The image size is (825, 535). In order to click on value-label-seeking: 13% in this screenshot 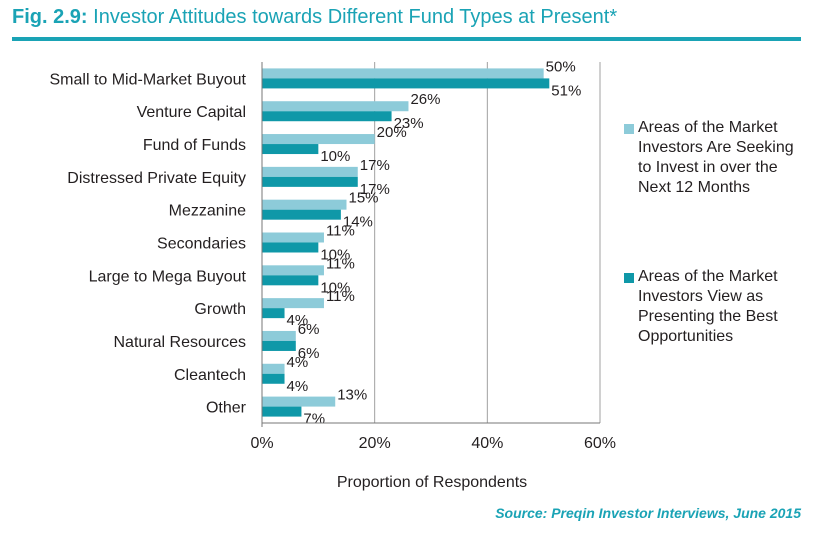, I will do `click(352, 395)`.